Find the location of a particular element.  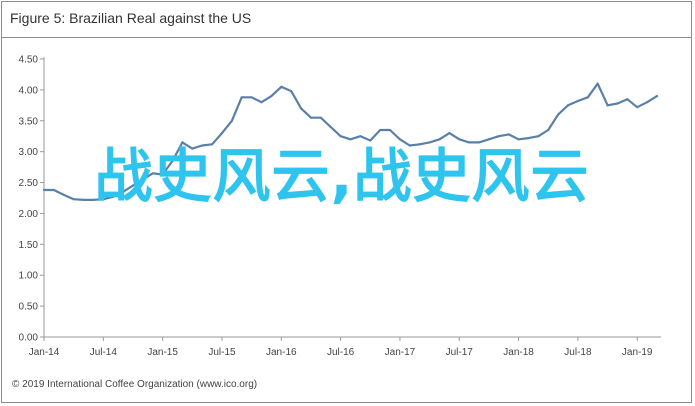

y-tick-label: 3.00 is located at coordinates (29, 152).